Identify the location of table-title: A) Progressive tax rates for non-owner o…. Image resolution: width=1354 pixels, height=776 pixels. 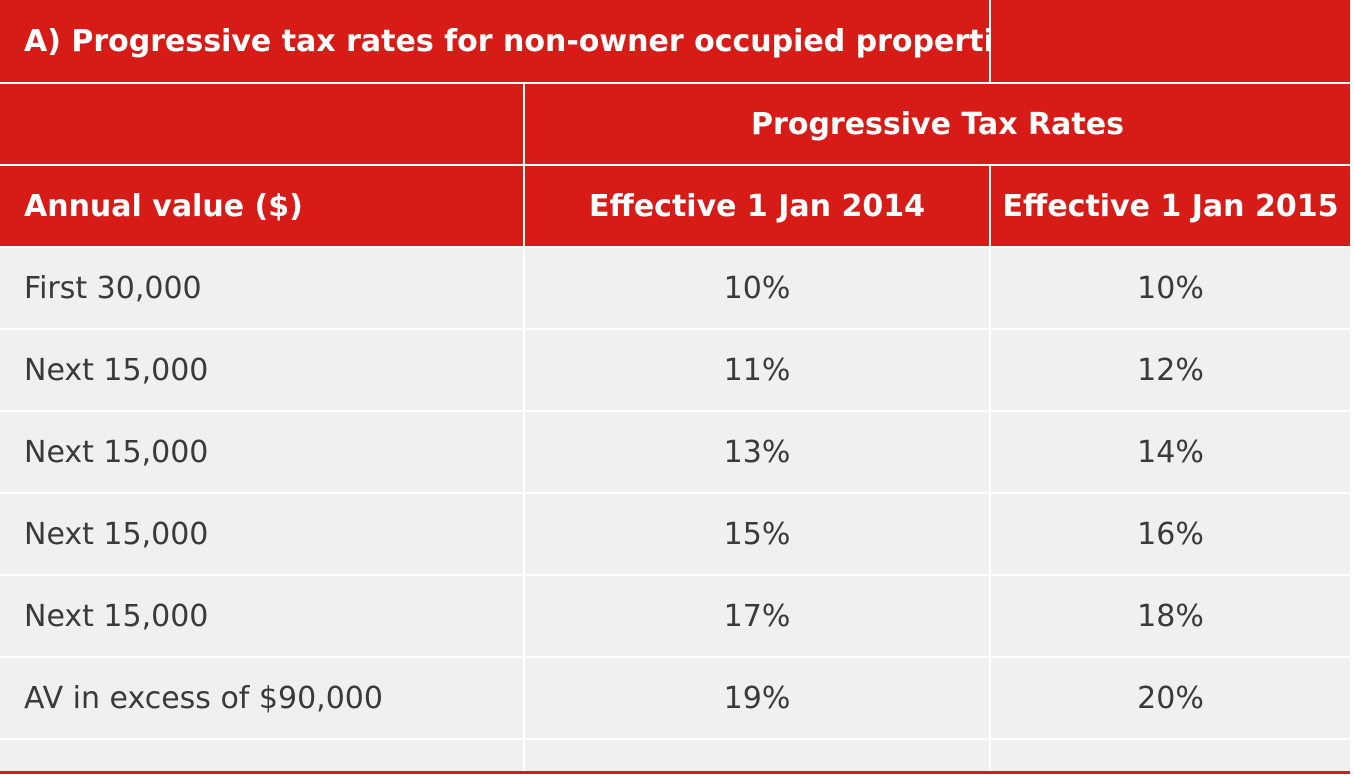
(494, 41).